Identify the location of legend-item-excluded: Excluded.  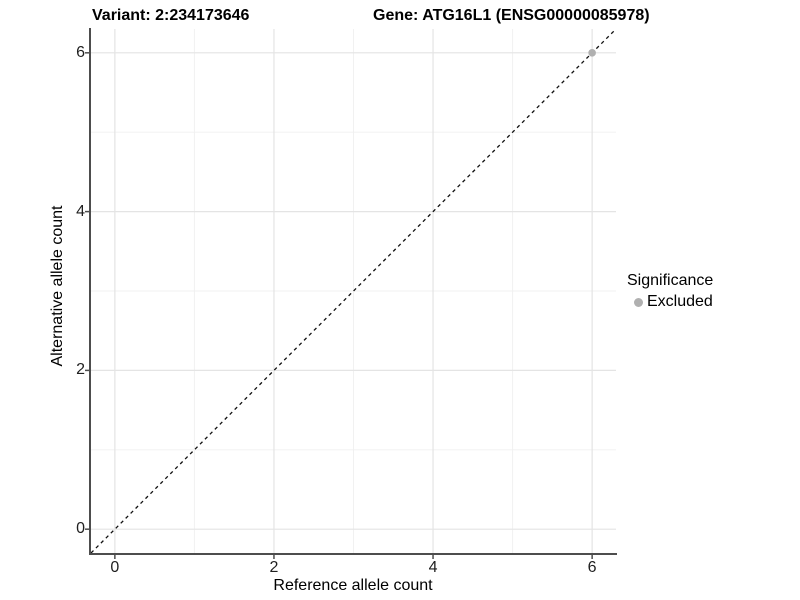
(670, 302).